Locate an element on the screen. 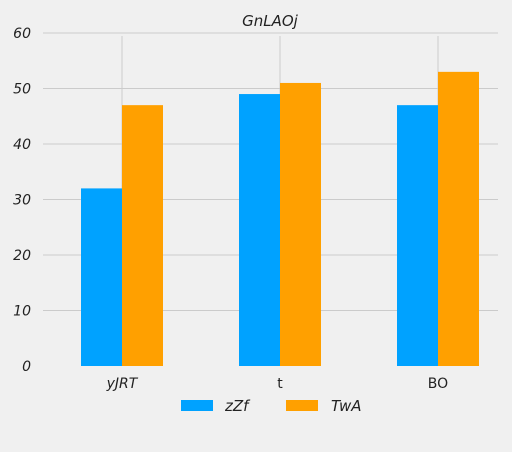 The width and height of the screenshot is (512, 452). bar-zZf-BO is located at coordinates (417, 236).